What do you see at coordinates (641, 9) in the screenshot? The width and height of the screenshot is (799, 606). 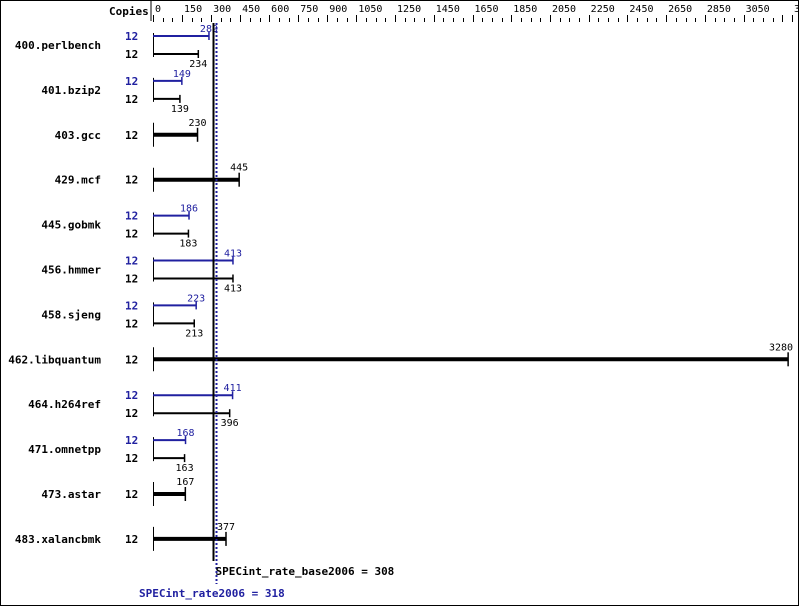 I see `tick-label: 2450` at bounding box center [641, 9].